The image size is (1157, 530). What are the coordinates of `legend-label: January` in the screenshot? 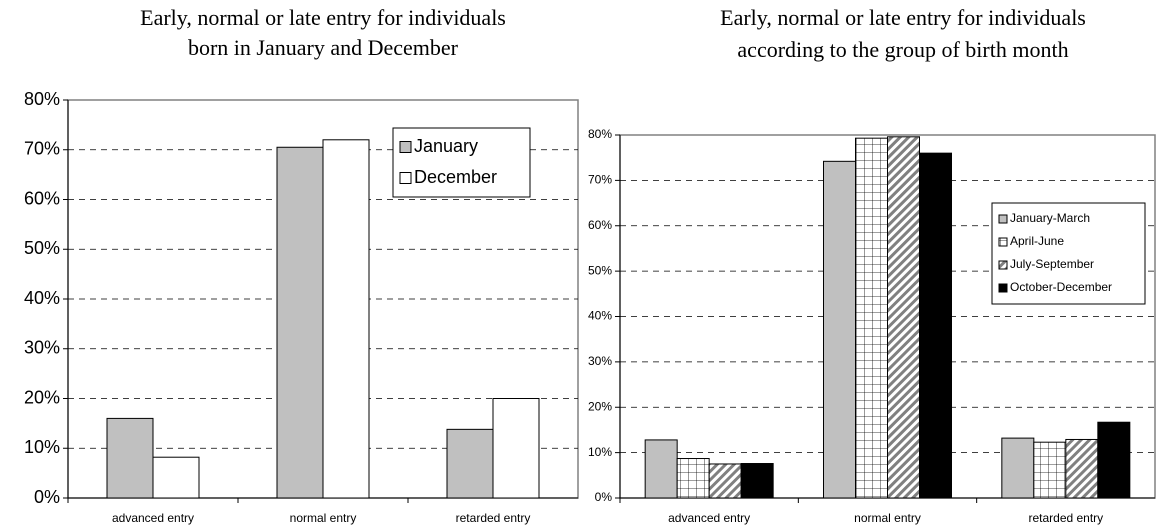 It's located at (446, 146).